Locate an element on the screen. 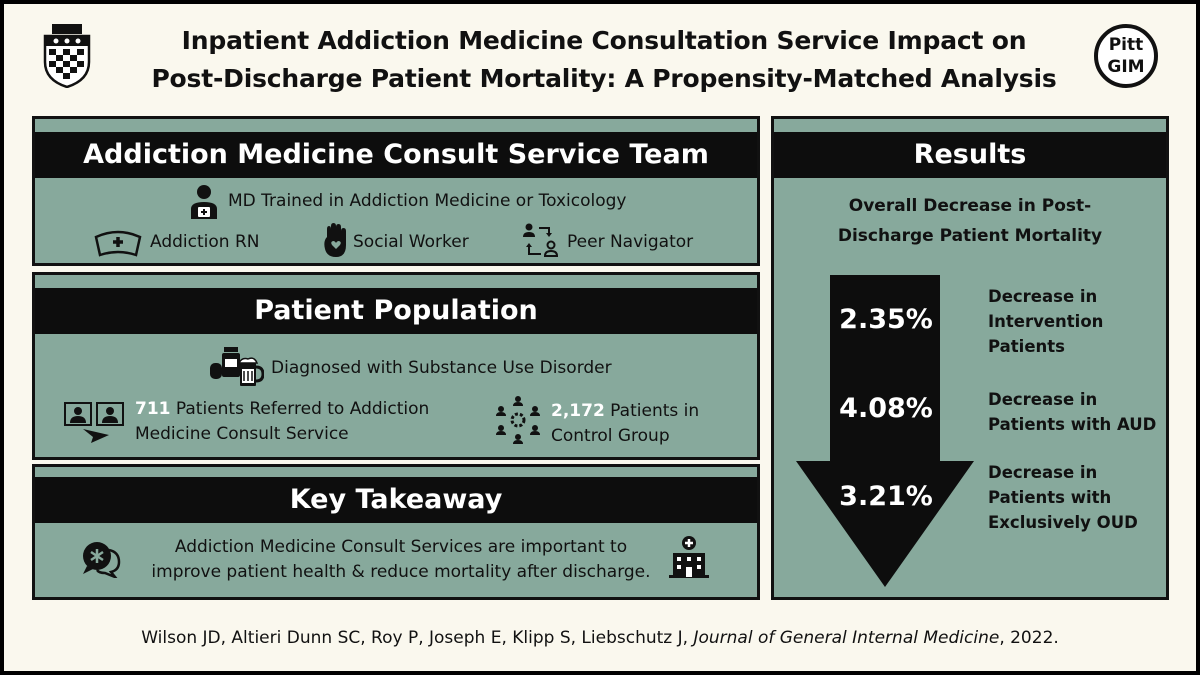 The height and width of the screenshot is (675, 1200). result-label-1: Decrease in Intervention Patients is located at coordinates (1045, 321).